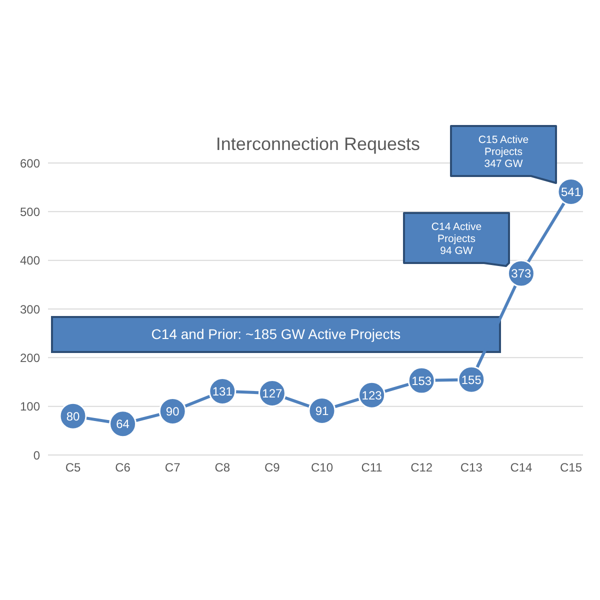  What do you see at coordinates (372, 395) in the screenshot?
I see `data-label: 123` at bounding box center [372, 395].